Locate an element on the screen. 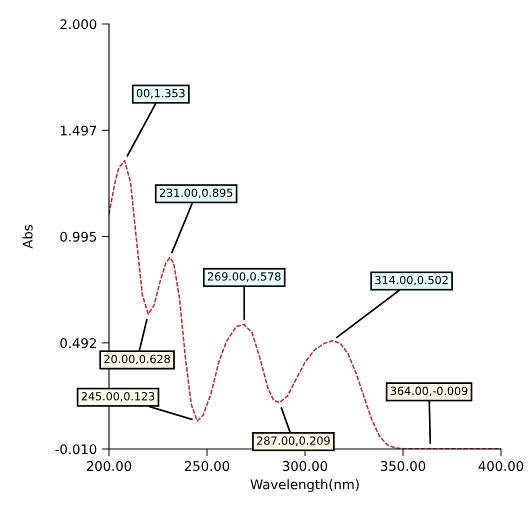 The height and width of the screenshot is (509, 532). x-tick-label: 300.00 is located at coordinates (305, 466).